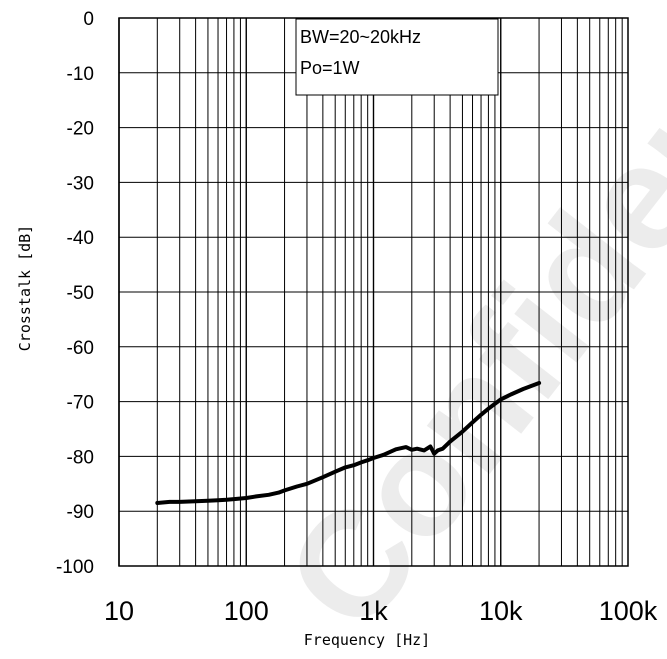 This screenshot has height=659, width=667. What do you see at coordinates (367, 640) in the screenshot?
I see `x-axis-label: Frequency [Hz]` at bounding box center [367, 640].